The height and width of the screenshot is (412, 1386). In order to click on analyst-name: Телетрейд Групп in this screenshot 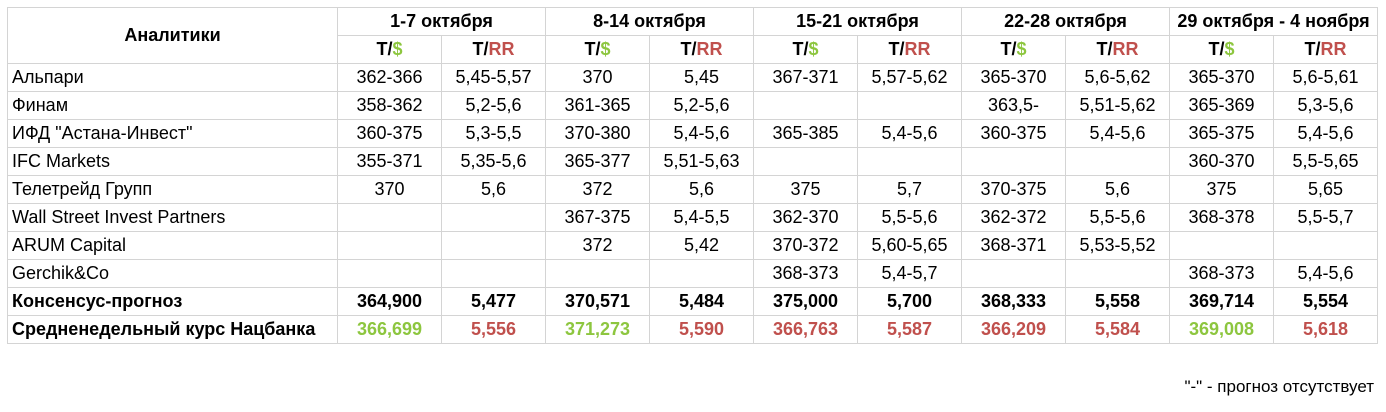, I will do `click(172, 189)`.